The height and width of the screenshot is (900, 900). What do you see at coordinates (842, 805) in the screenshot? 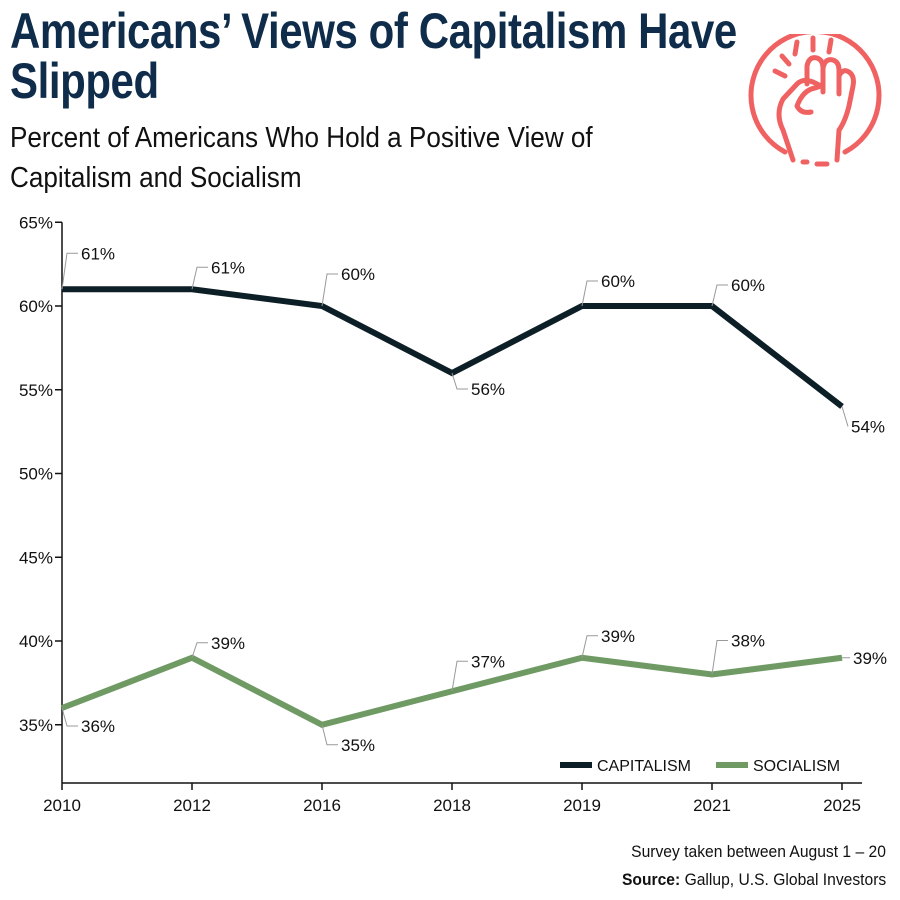
I see `x-tick-label: 2025` at bounding box center [842, 805].